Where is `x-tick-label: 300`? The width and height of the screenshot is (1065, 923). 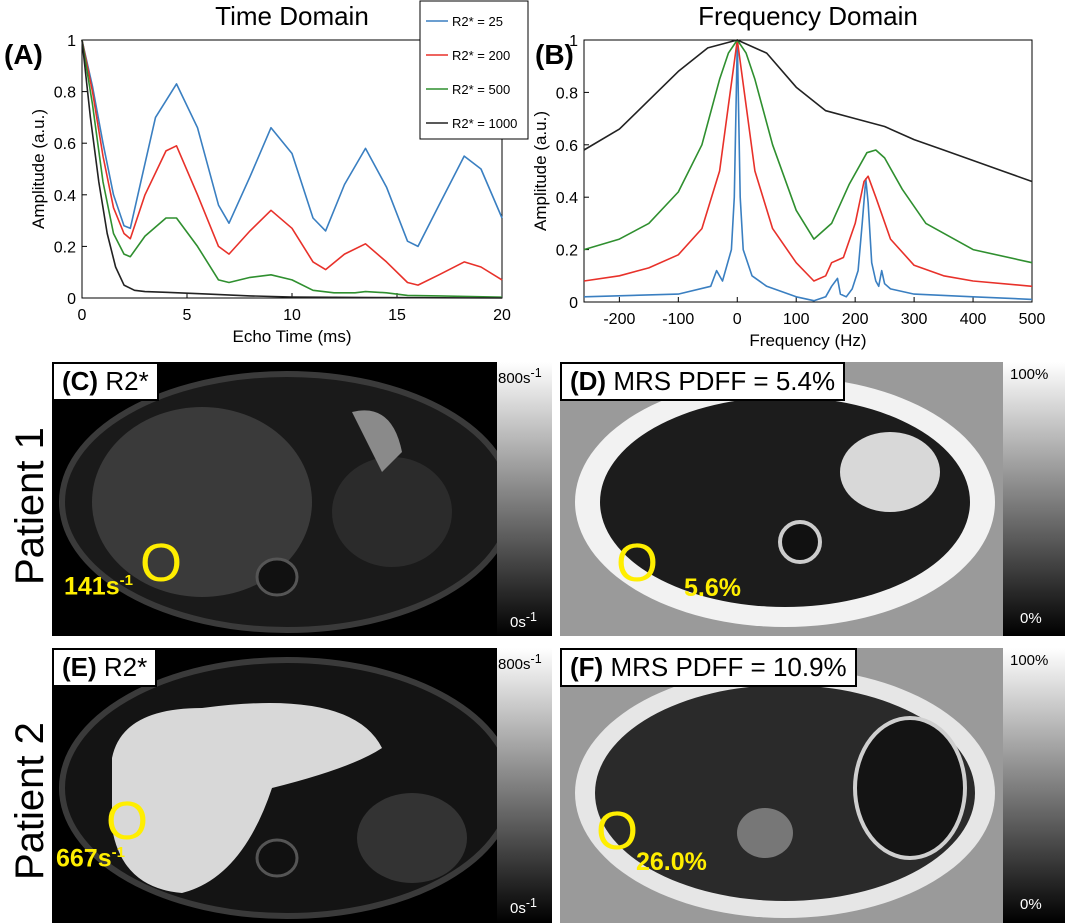 x-tick-label: 300 is located at coordinates (914, 319).